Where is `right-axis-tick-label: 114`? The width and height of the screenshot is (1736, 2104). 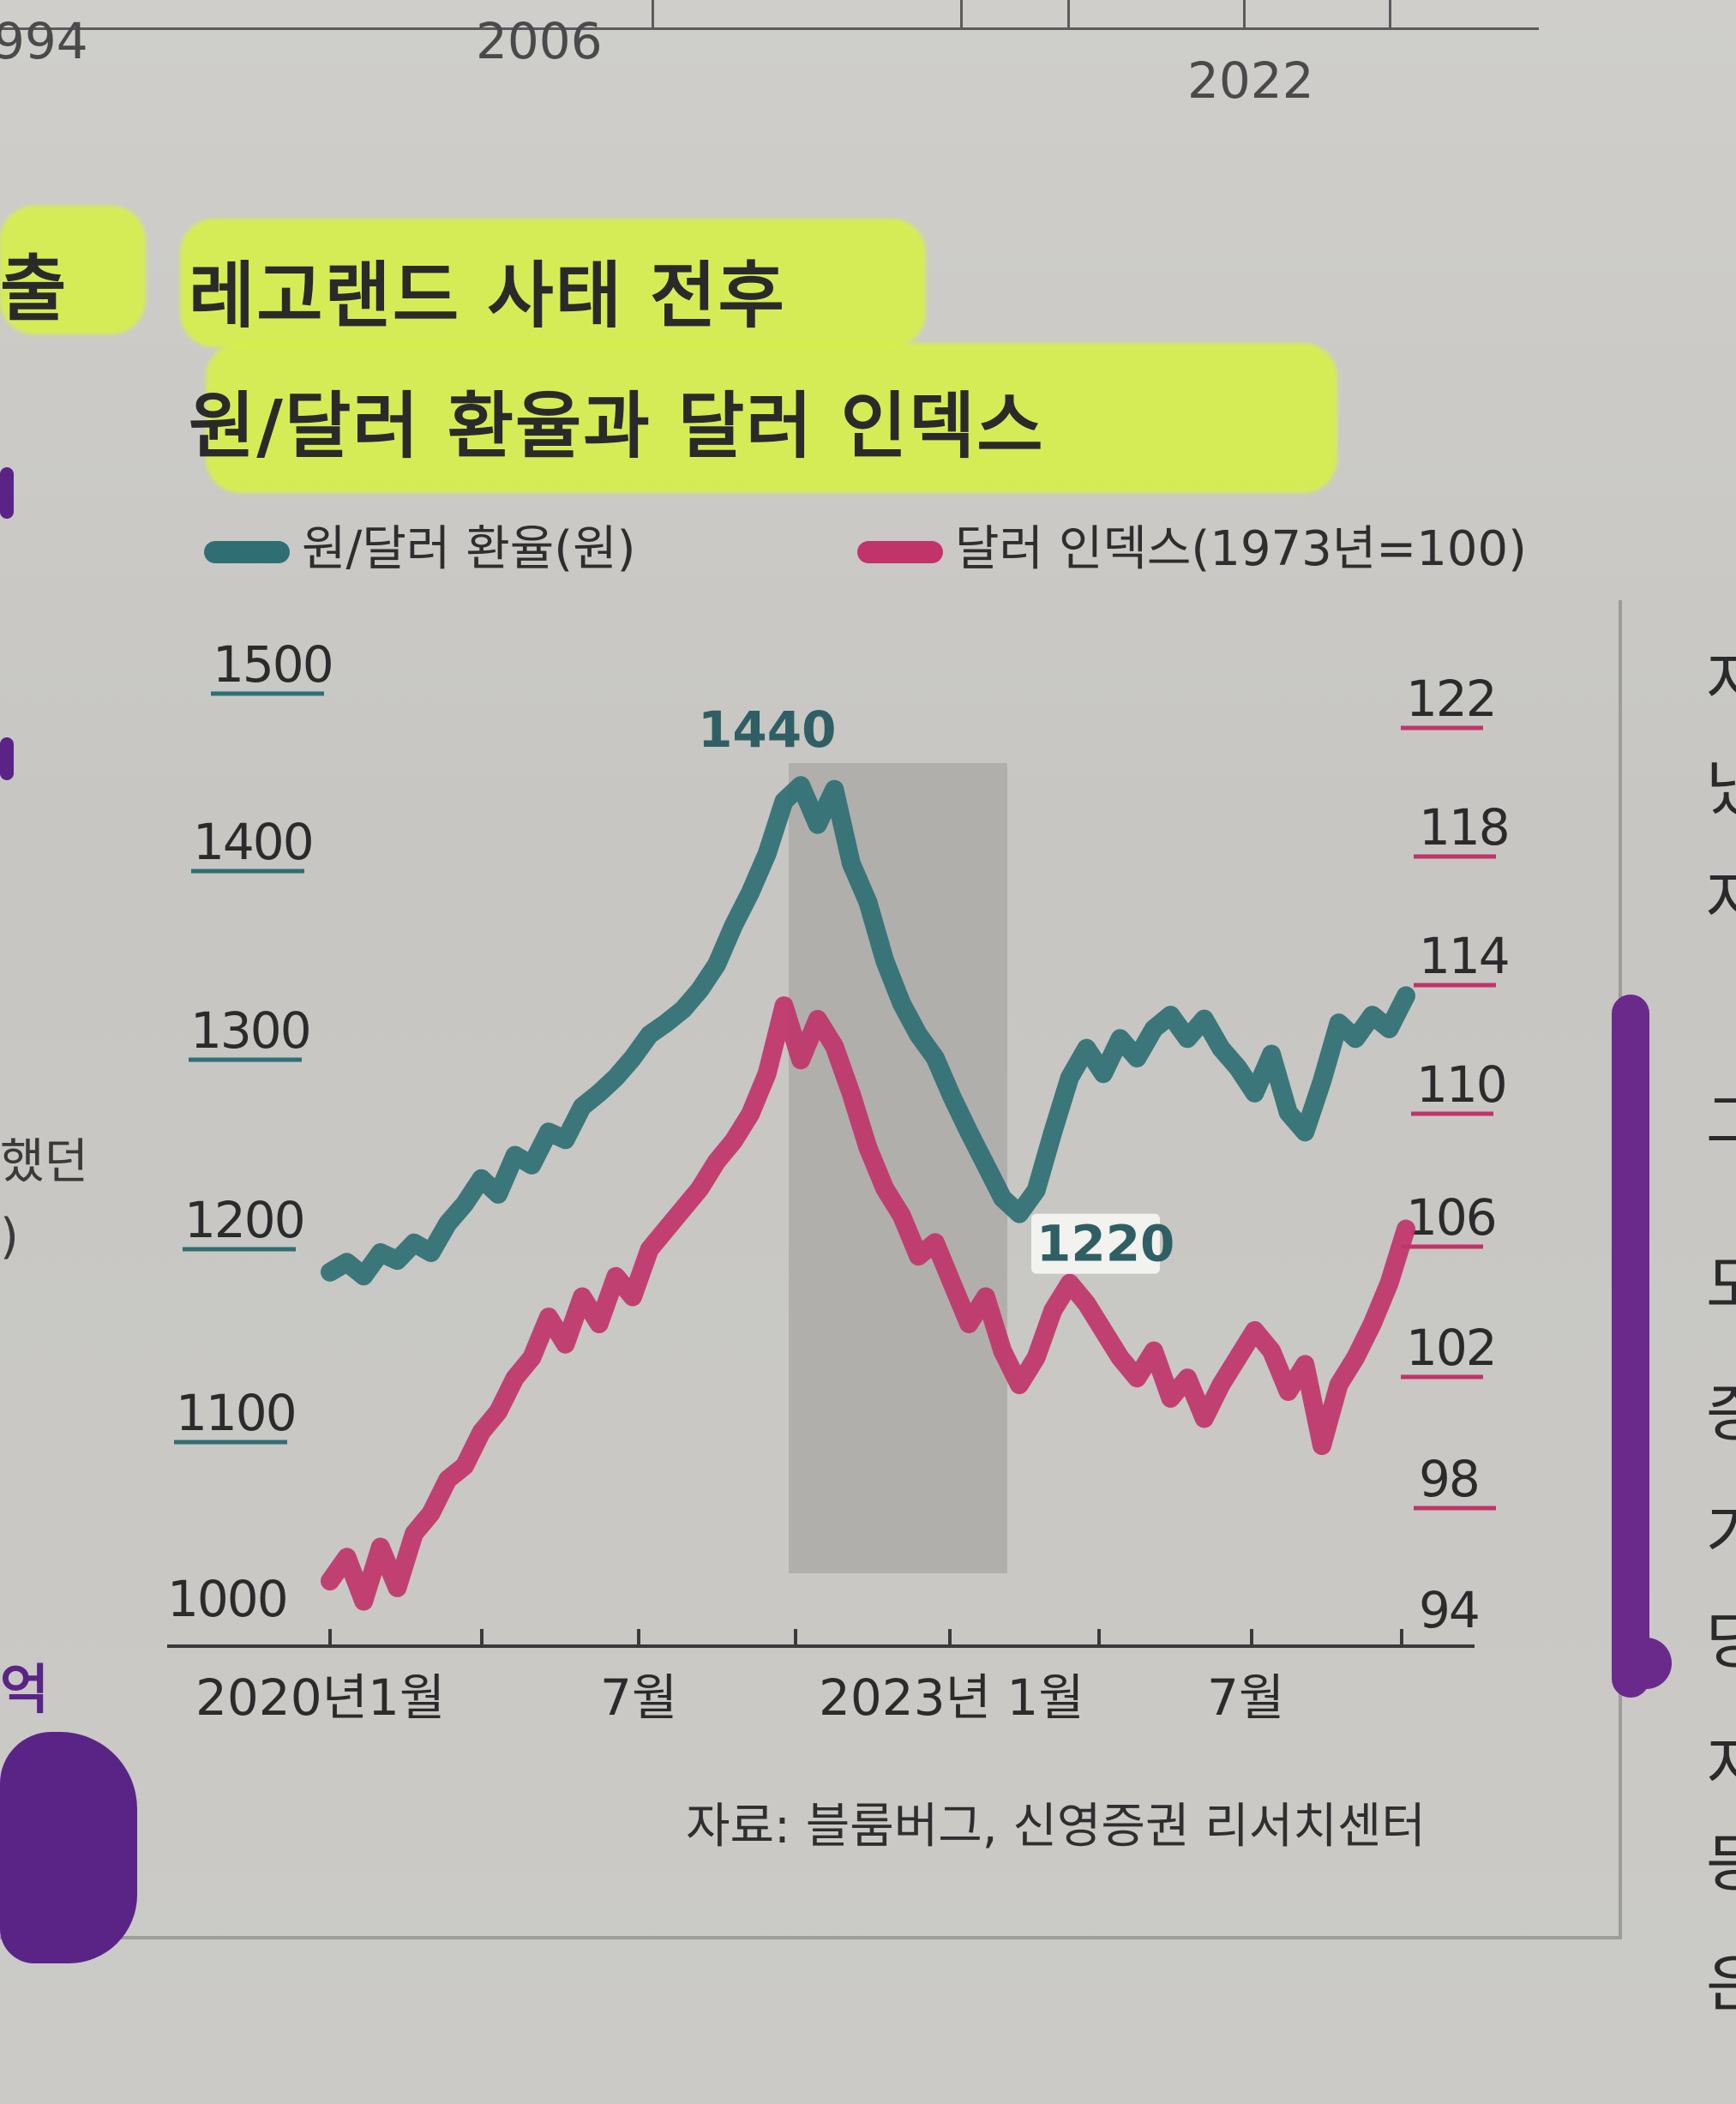
right-axis-tick-label: 114 is located at coordinates (1464, 956).